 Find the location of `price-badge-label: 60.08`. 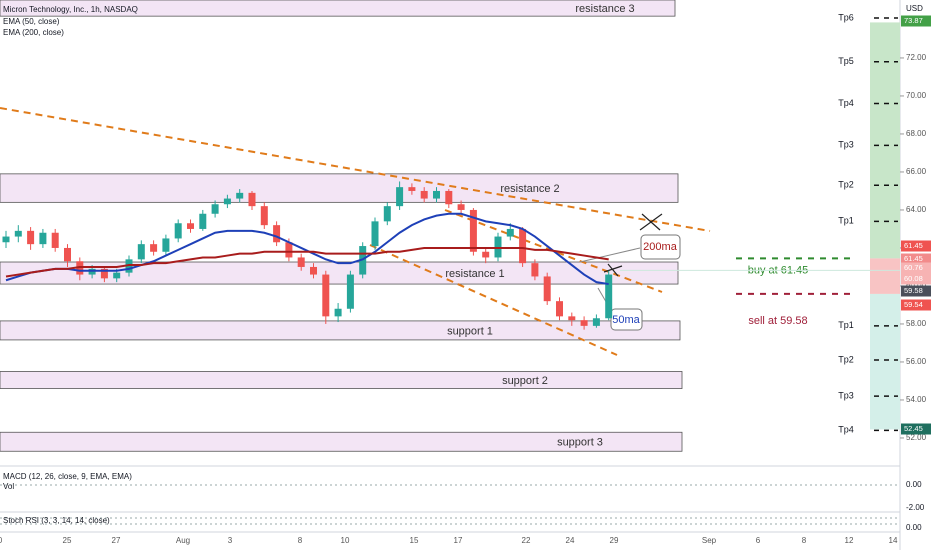

price-badge-label: 60.08 is located at coordinates (913, 278).